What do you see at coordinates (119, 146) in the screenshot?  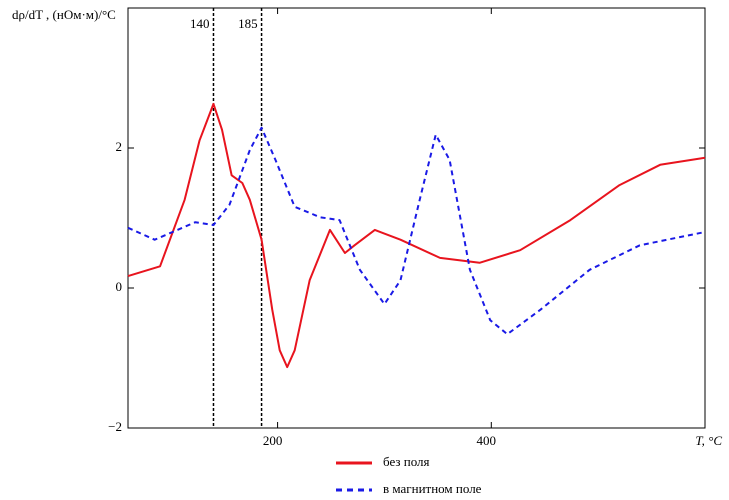 I see `y-tick-label: 2` at bounding box center [119, 146].